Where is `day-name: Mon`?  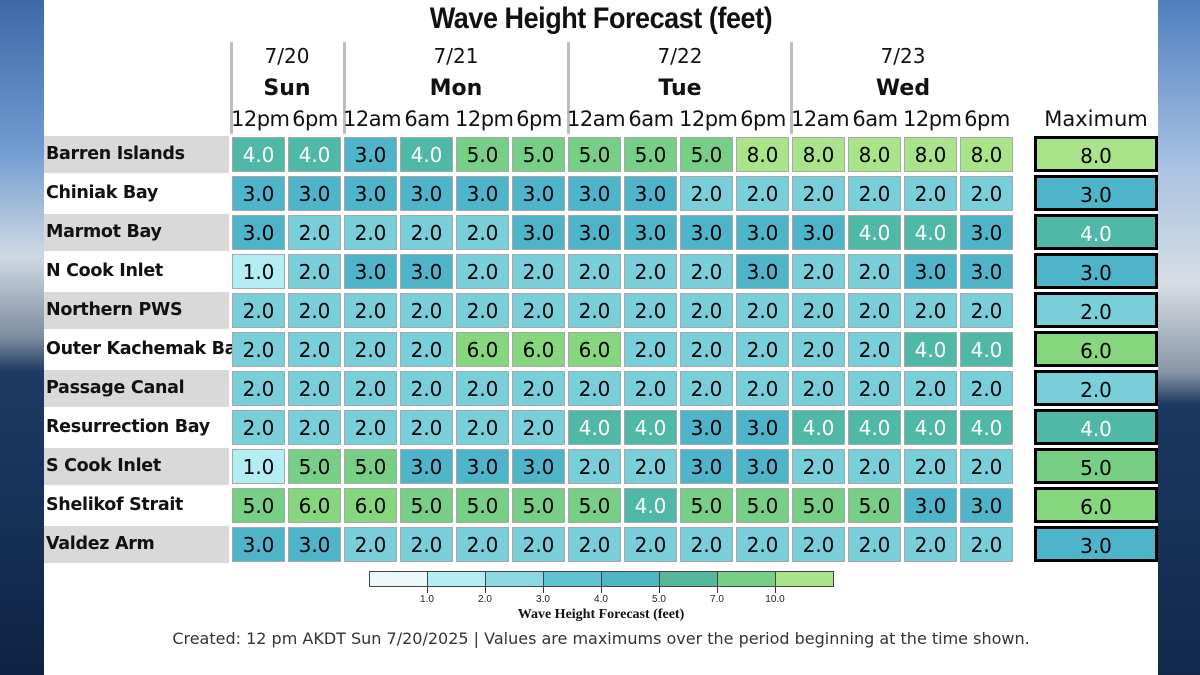
day-name: Mon is located at coordinates (456, 88).